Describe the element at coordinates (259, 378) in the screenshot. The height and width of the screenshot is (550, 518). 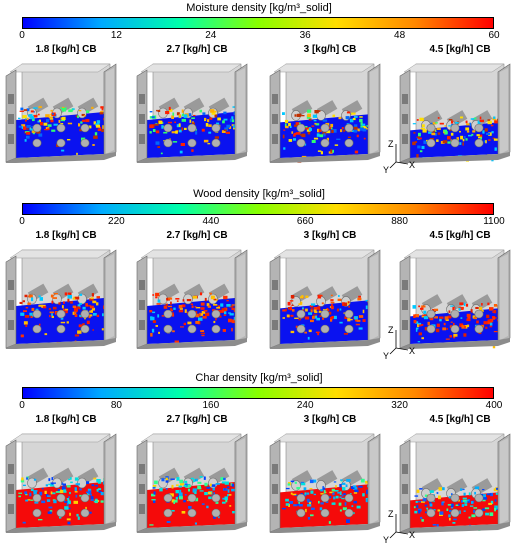
I see `colorbar-title: Char density [kg/m³_solid]` at that location.